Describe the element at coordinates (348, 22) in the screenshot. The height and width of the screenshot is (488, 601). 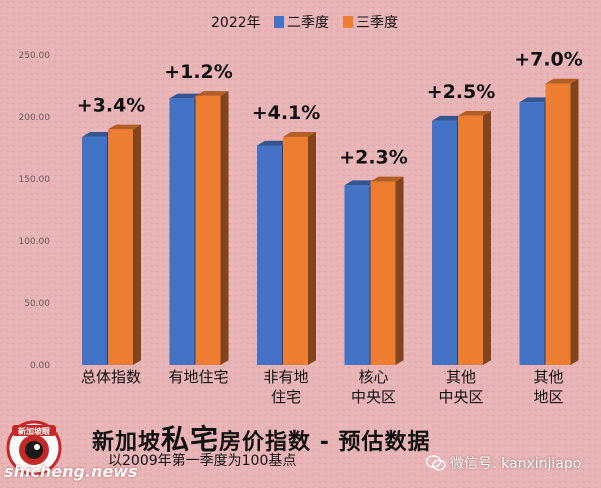
I see `legend-swatch-q3` at that location.